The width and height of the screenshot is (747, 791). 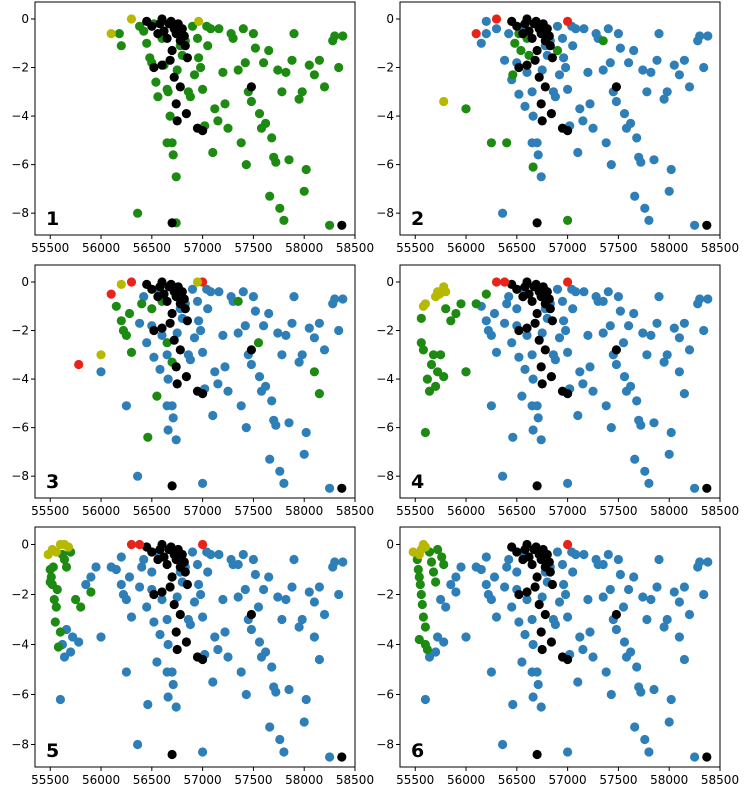 I want to click on x-tick-label: 58500, so click(x=720, y=248).